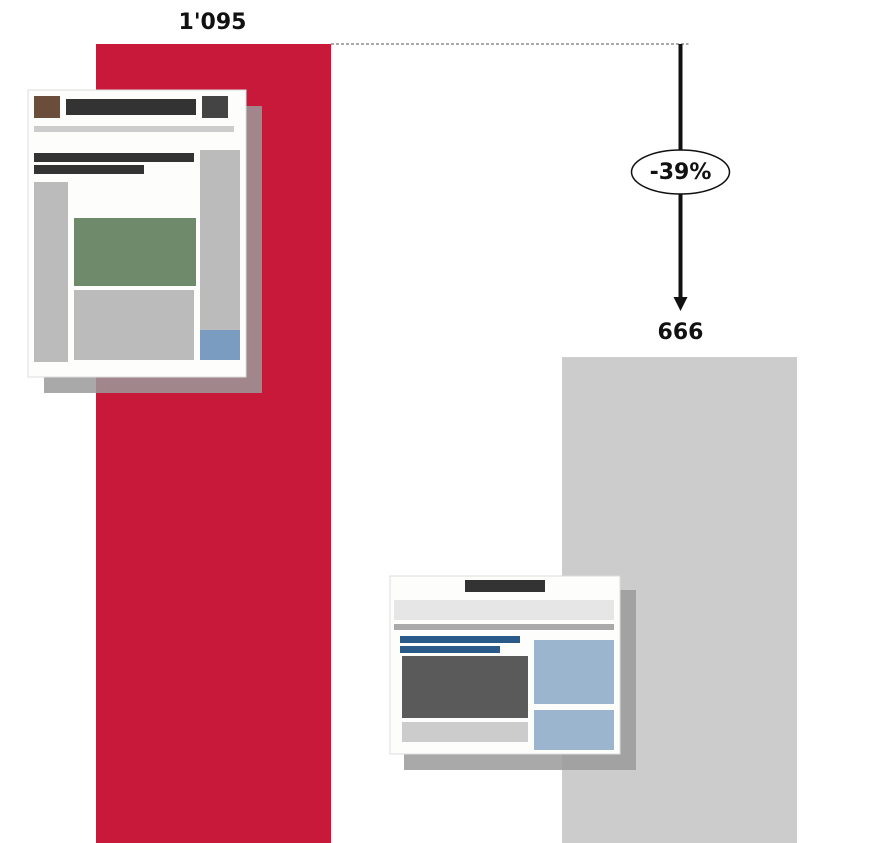 The height and width of the screenshot is (843, 893). I want to click on annotation: -39%, so click(531, 177).